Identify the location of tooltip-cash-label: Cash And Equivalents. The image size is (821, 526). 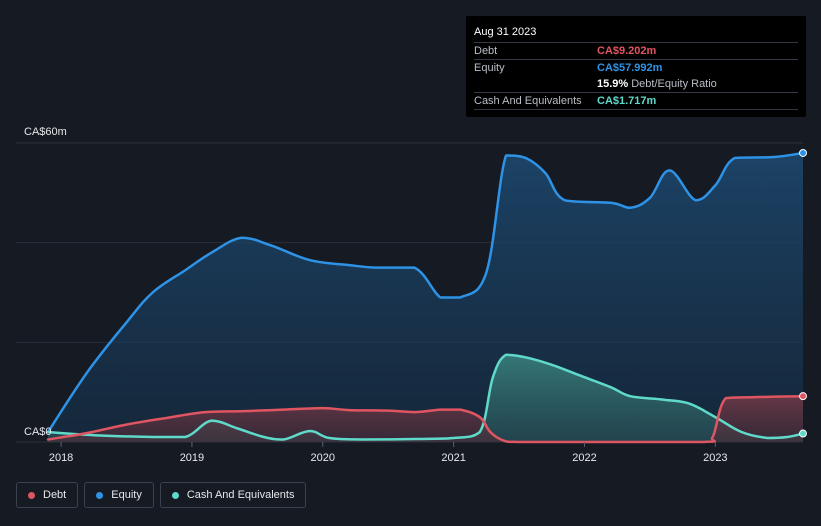
(528, 101).